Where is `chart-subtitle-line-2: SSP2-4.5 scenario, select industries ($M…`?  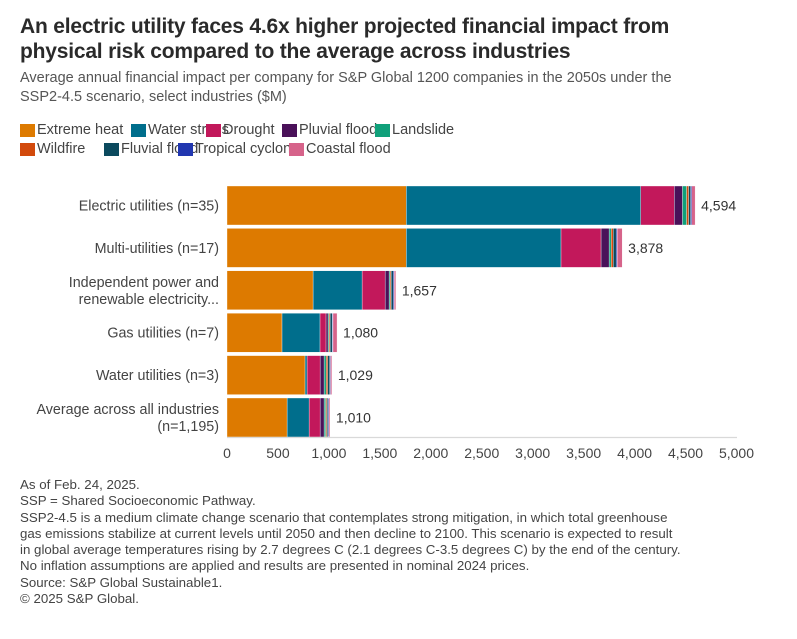
chart-subtitle-line-2: SSP2-4.5 scenario, select industries ($M… is located at coordinates (153, 97).